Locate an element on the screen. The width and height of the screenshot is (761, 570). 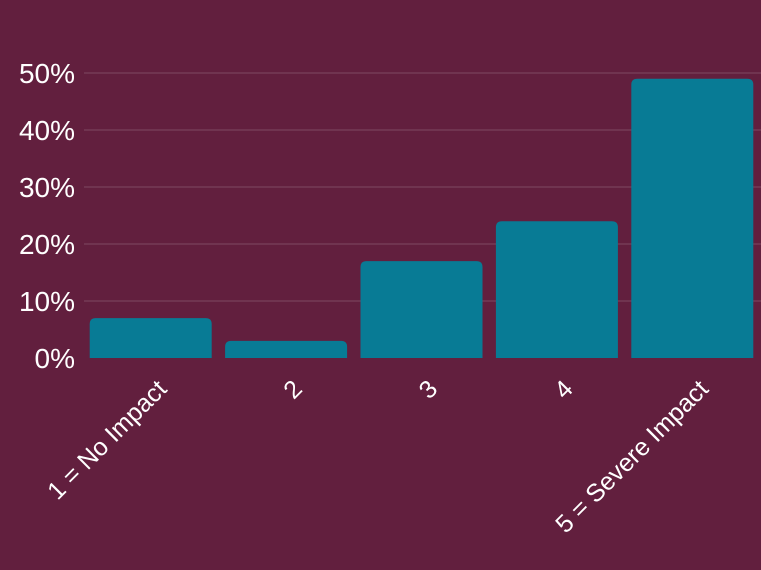
y-tick-label: 50% is located at coordinates (47, 73).